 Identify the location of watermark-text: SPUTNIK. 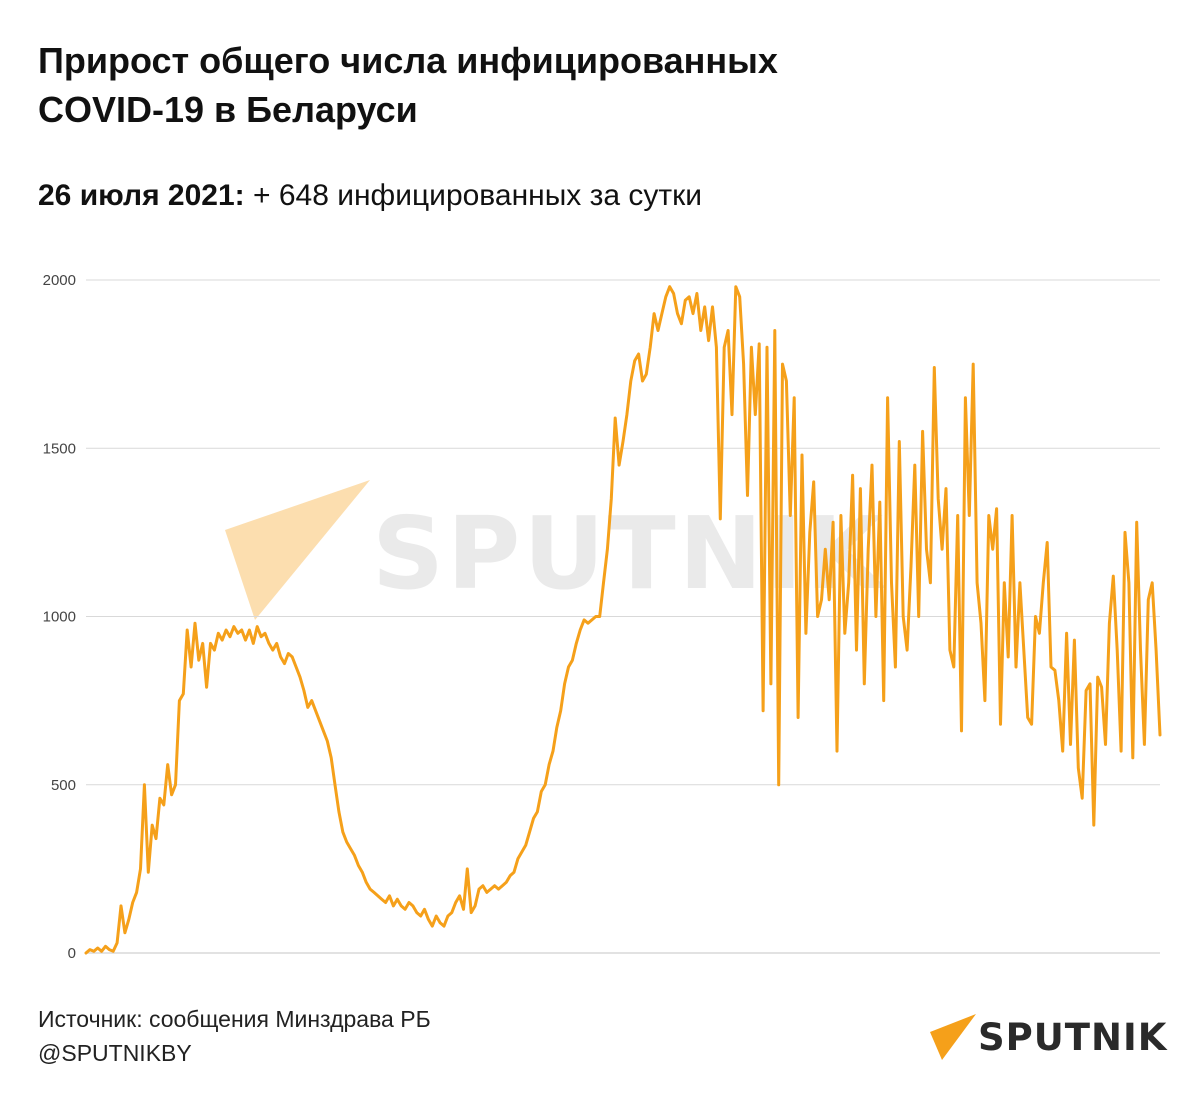
(629, 553).